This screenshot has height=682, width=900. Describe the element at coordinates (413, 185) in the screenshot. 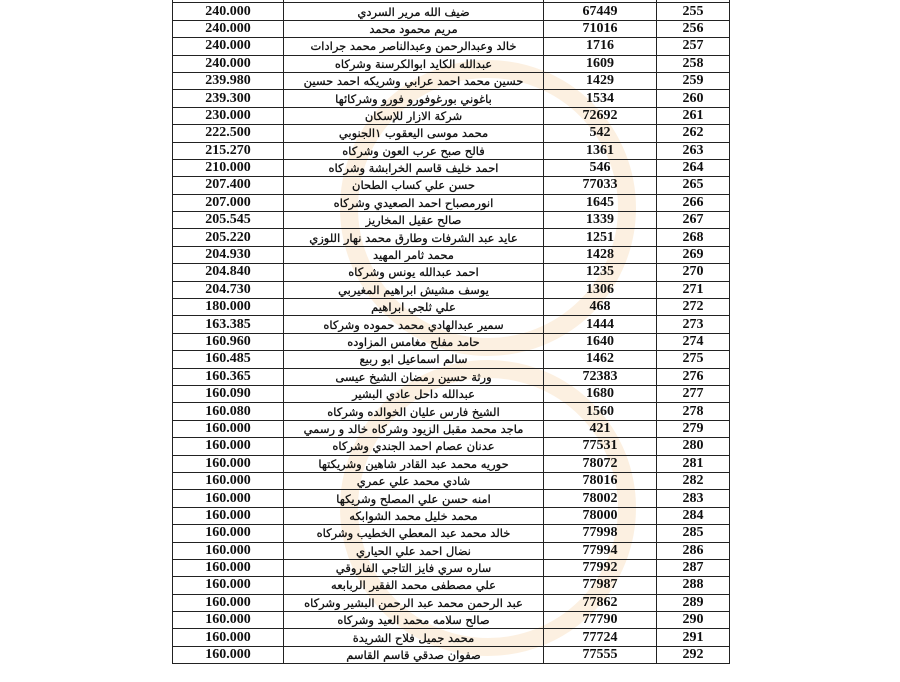

I see `name-cell: حسن علي كساب الطحان` at that location.